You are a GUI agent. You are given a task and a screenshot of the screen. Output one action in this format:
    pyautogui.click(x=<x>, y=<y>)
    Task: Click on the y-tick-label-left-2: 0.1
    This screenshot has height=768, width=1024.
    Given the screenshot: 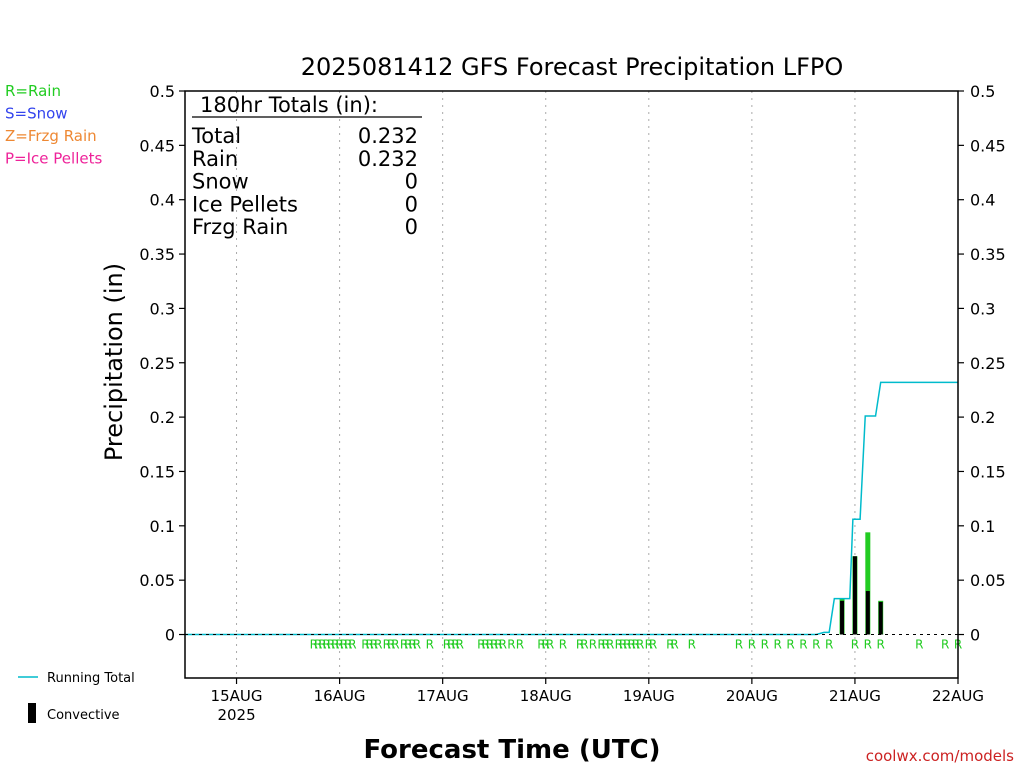 What is the action you would take?
    pyautogui.click(x=162, y=526)
    